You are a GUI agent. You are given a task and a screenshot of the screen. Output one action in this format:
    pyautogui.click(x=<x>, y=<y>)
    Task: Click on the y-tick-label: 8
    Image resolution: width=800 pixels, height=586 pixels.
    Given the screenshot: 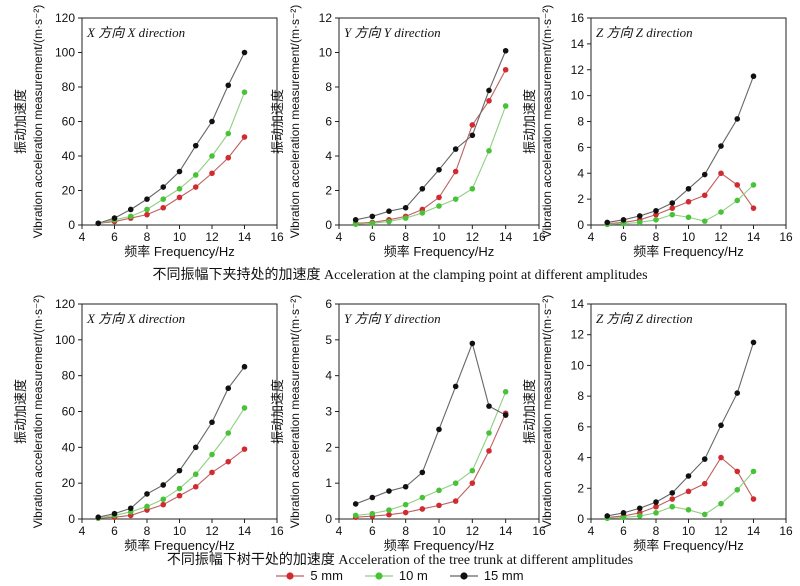 What is the action you would take?
    pyautogui.click(x=580, y=396)
    